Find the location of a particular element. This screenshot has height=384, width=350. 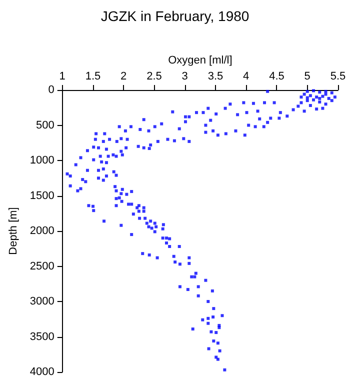

y-tick-label: 4000 is located at coordinates (42, 372).